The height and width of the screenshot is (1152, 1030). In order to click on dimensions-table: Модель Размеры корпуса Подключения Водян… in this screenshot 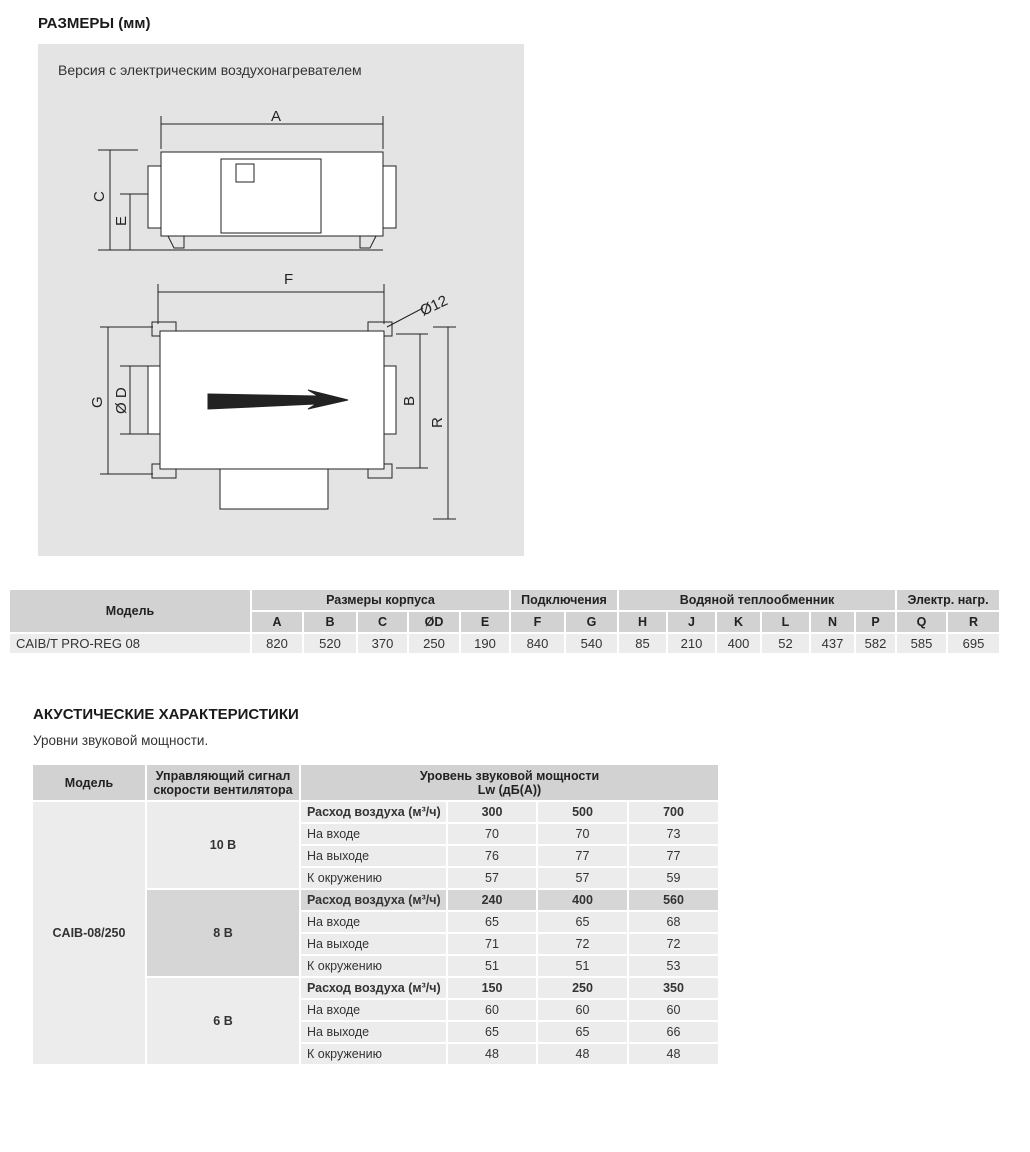, I will do `click(504, 621)`.